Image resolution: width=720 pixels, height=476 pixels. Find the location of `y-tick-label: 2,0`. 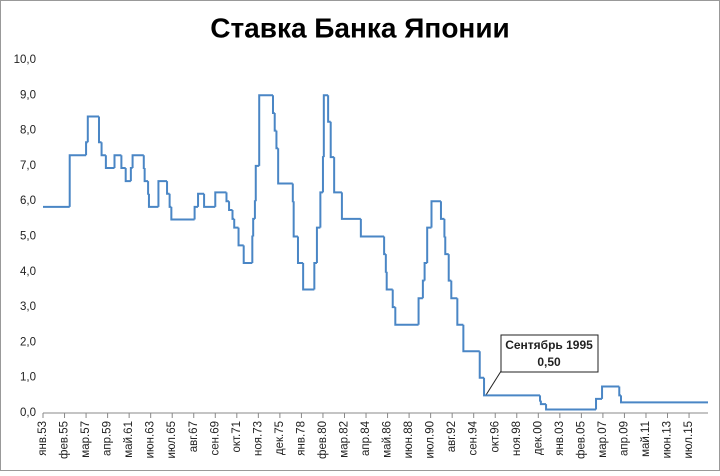

y-tick-label: 2,0 is located at coordinates (28, 342).